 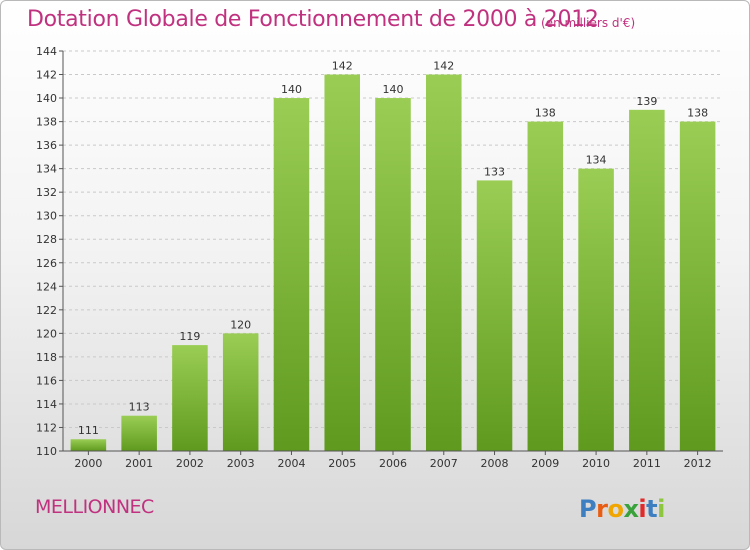 I want to click on y-tick-label: 144, so click(x=46, y=51).